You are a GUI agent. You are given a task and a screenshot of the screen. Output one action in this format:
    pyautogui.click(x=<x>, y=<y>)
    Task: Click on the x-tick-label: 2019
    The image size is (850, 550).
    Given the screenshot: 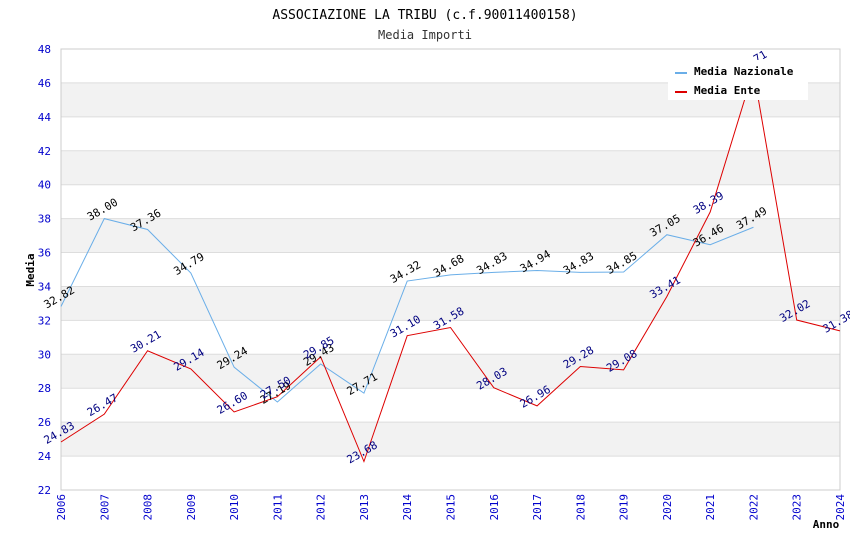 What is the action you would take?
    pyautogui.click(x=624, y=507)
    